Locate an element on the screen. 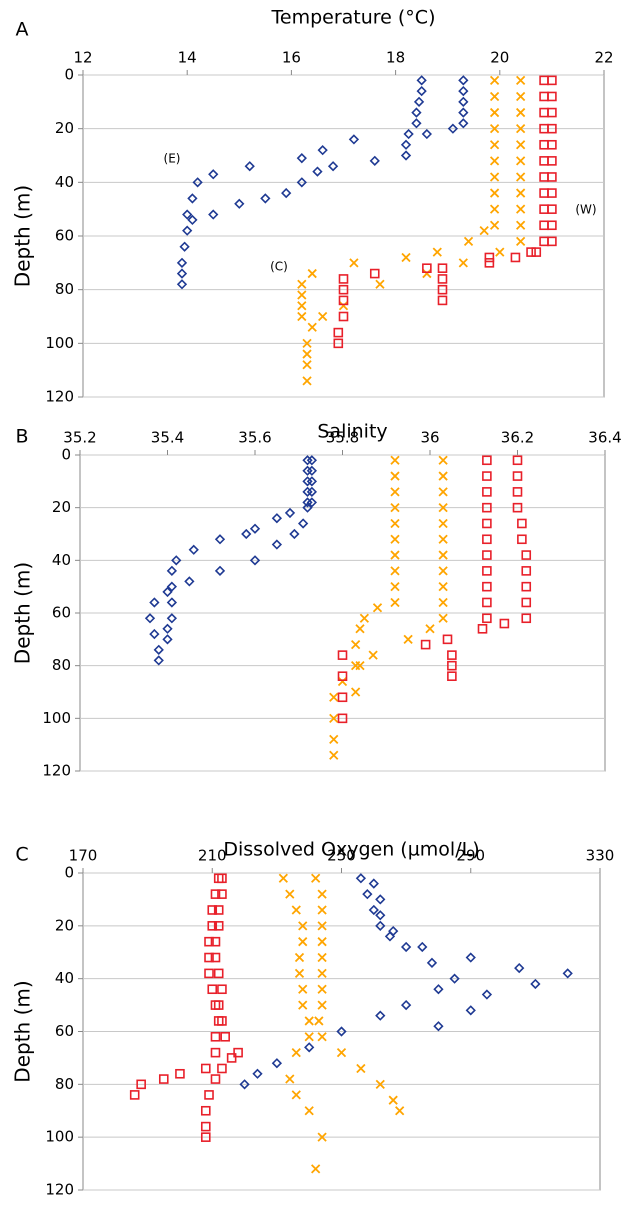 The height and width of the screenshot is (1205, 639). x-tick-label: 170 is located at coordinates (83, 856).